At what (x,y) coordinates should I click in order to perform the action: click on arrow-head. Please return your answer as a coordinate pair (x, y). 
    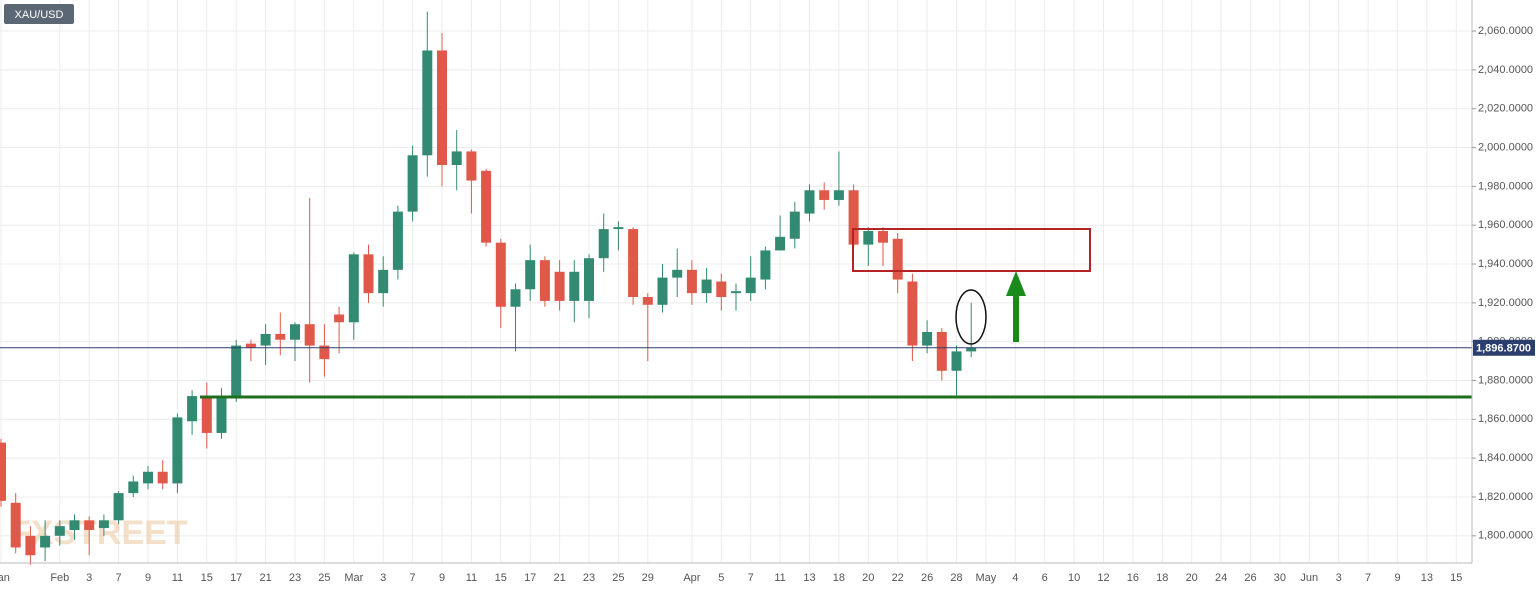
    Looking at the image, I should click on (1016, 283).